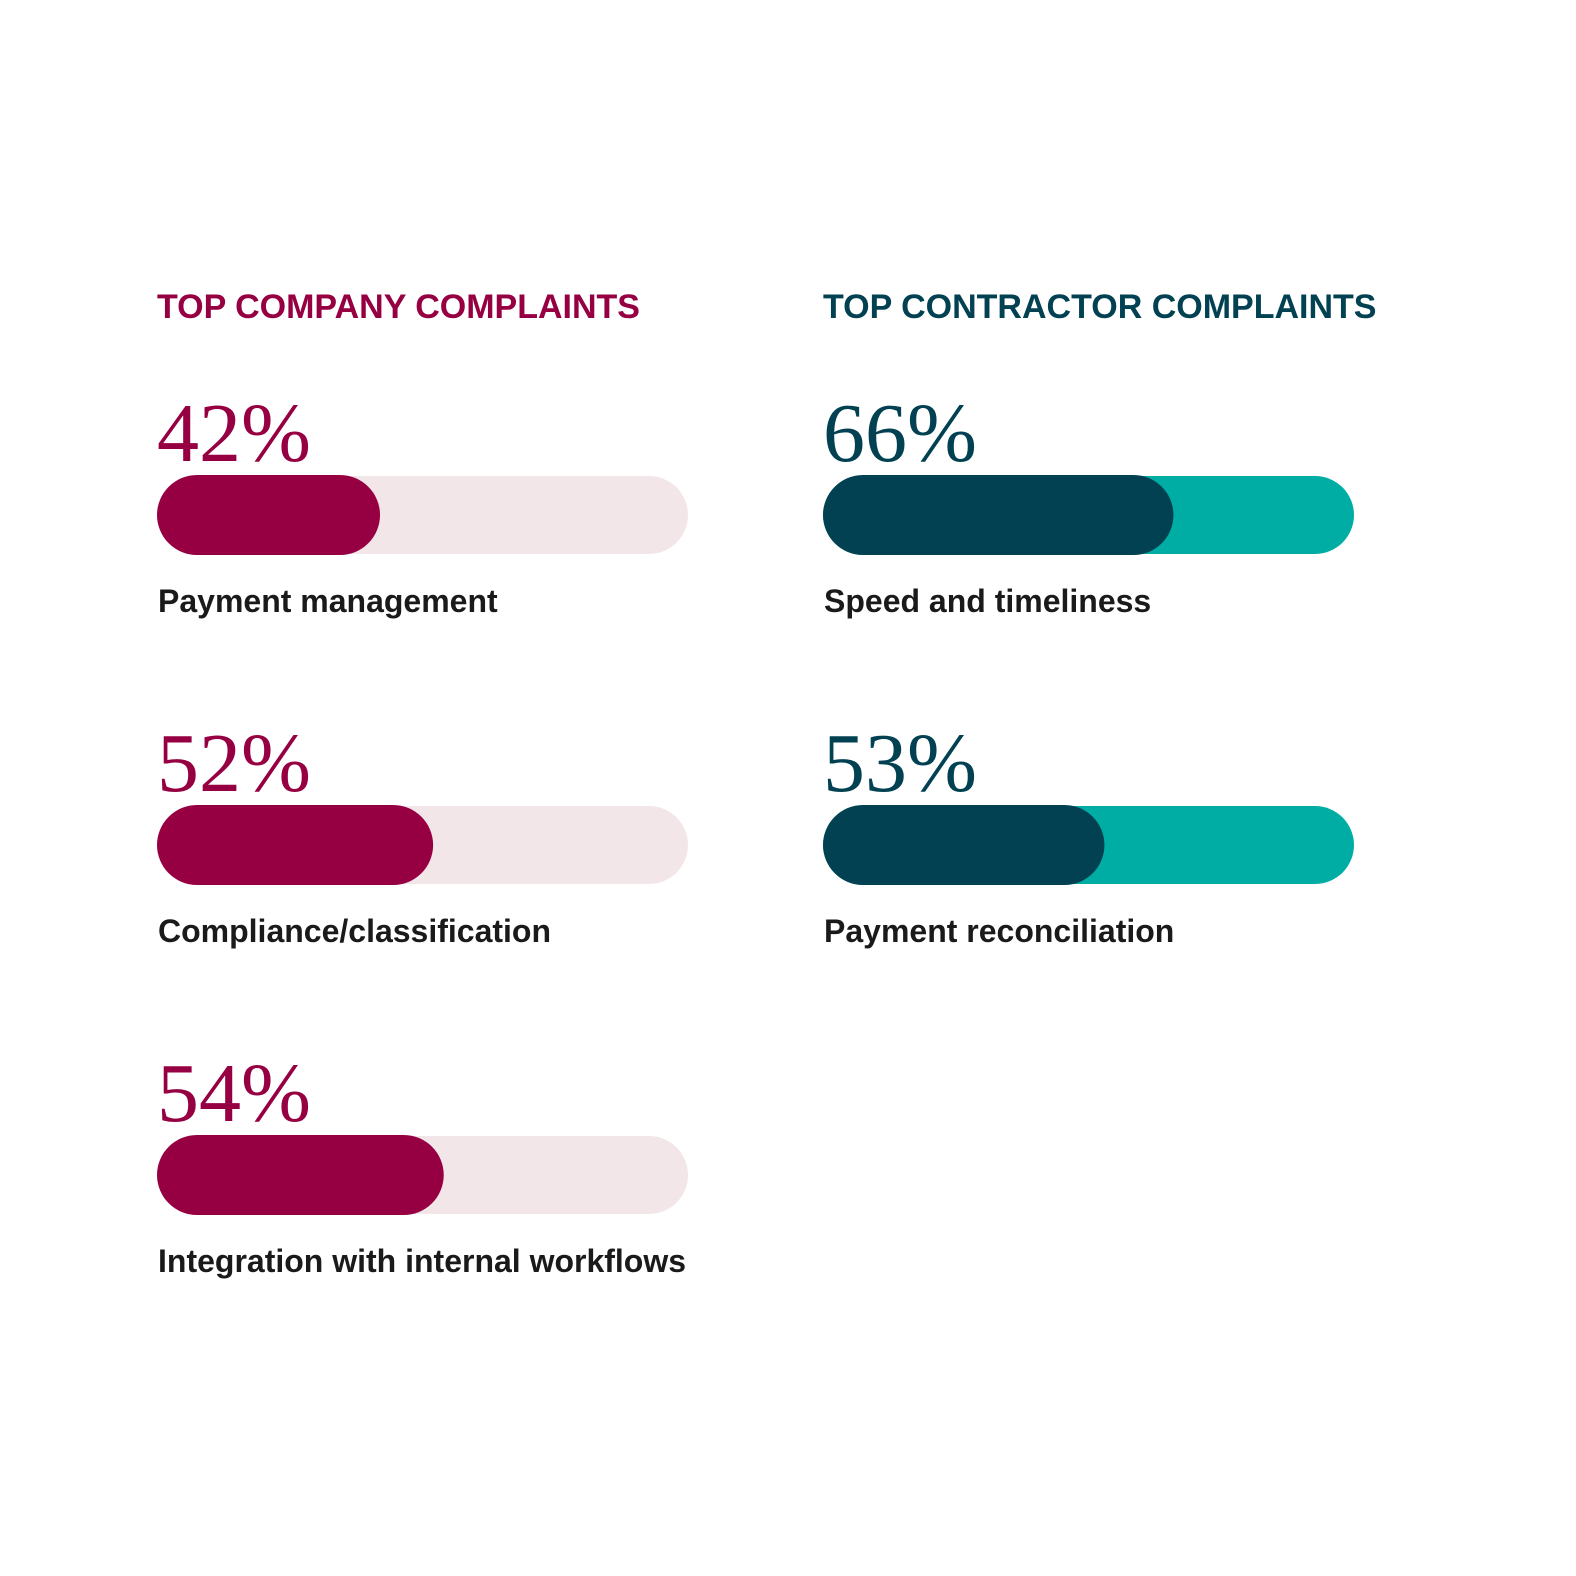 The width and height of the screenshot is (1576, 1576). What do you see at coordinates (328, 601) in the screenshot?
I see `category-label: Payment management` at bounding box center [328, 601].